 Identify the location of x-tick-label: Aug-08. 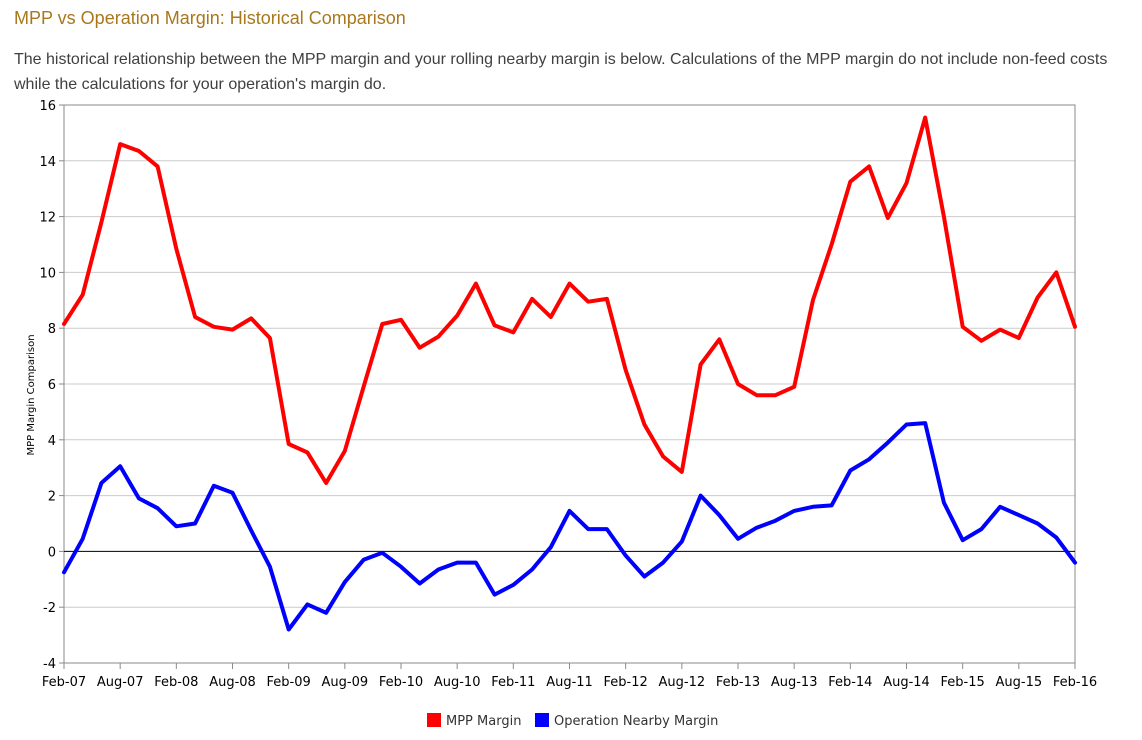
(232, 682).